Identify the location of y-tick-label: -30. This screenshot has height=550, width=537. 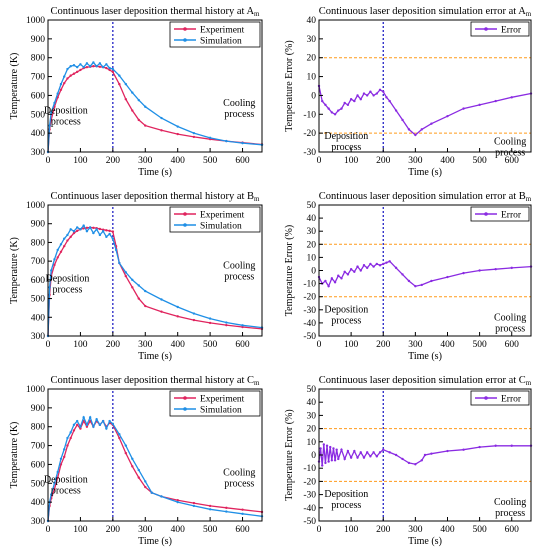
(309, 311).